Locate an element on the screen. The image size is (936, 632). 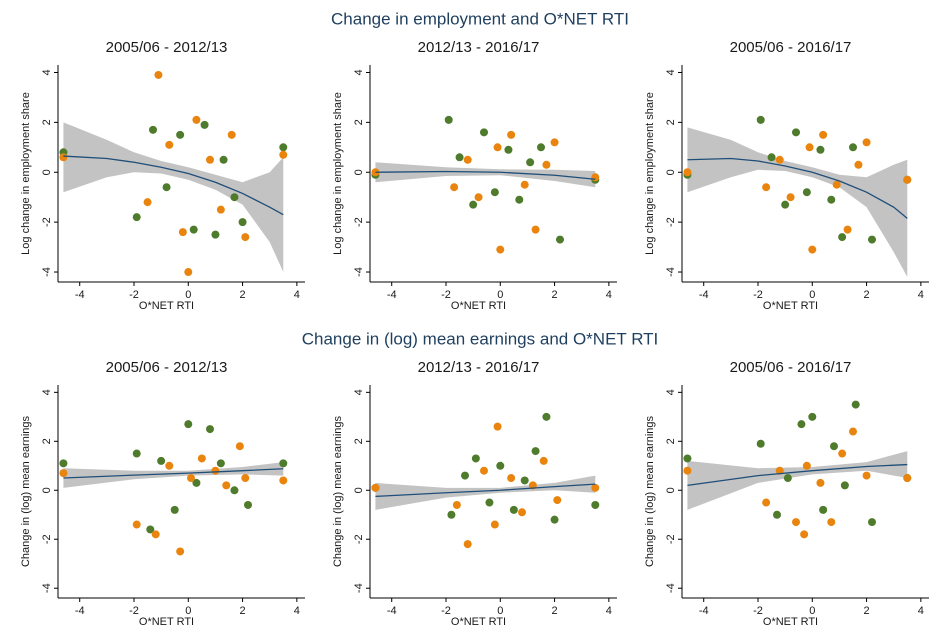
confidence-band is located at coordinates (173, 475).